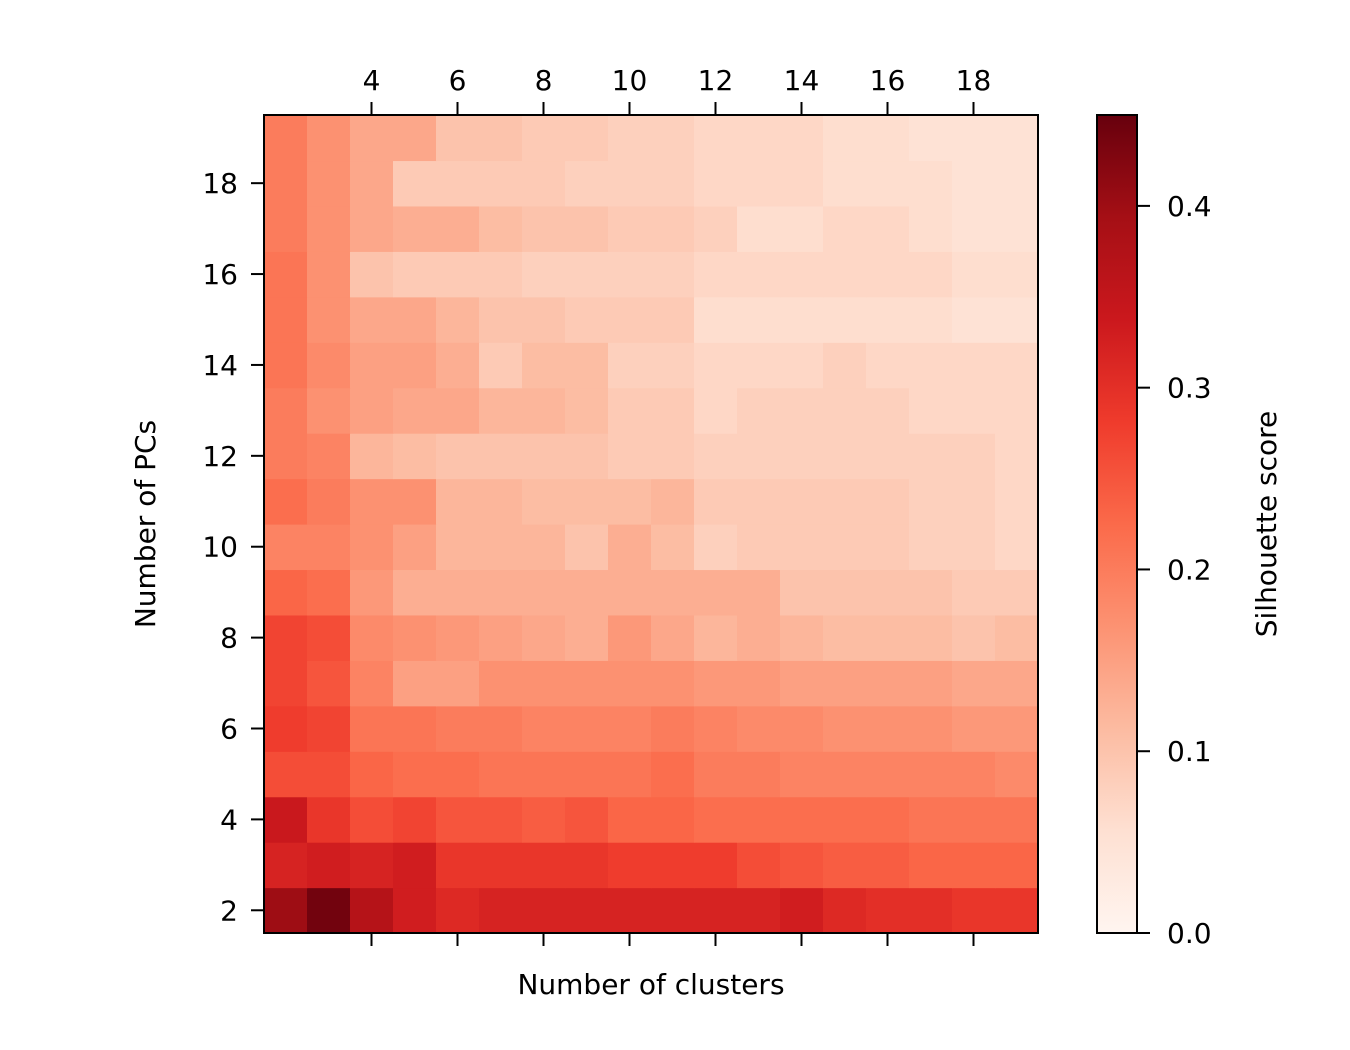 This screenshot has height=1050, width=1350. I want to click on colorbar-tick-label: 0.1, so click(1189, 751).